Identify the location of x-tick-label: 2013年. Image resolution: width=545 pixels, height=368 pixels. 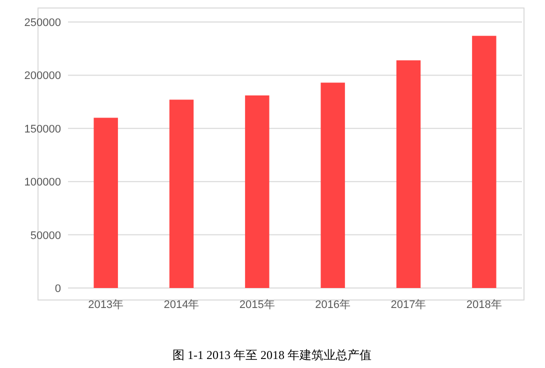
(106, 305).